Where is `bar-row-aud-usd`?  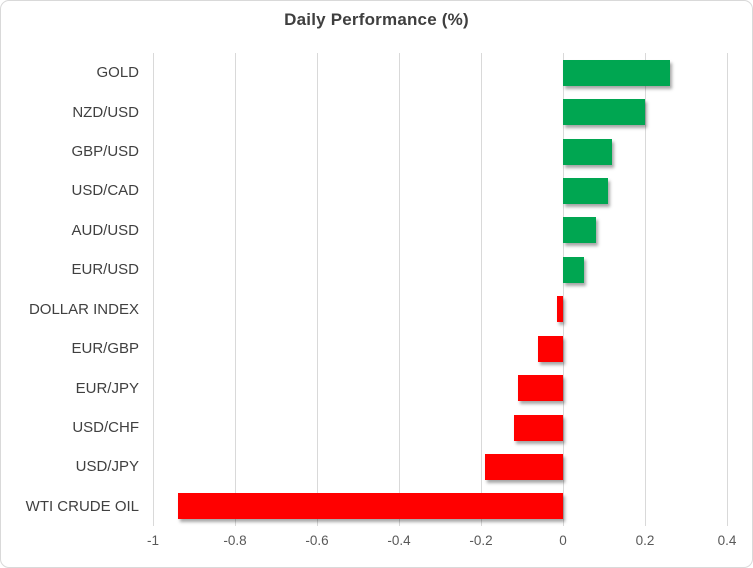
bar-row-aud-usd is located at coordinates (440, 230).